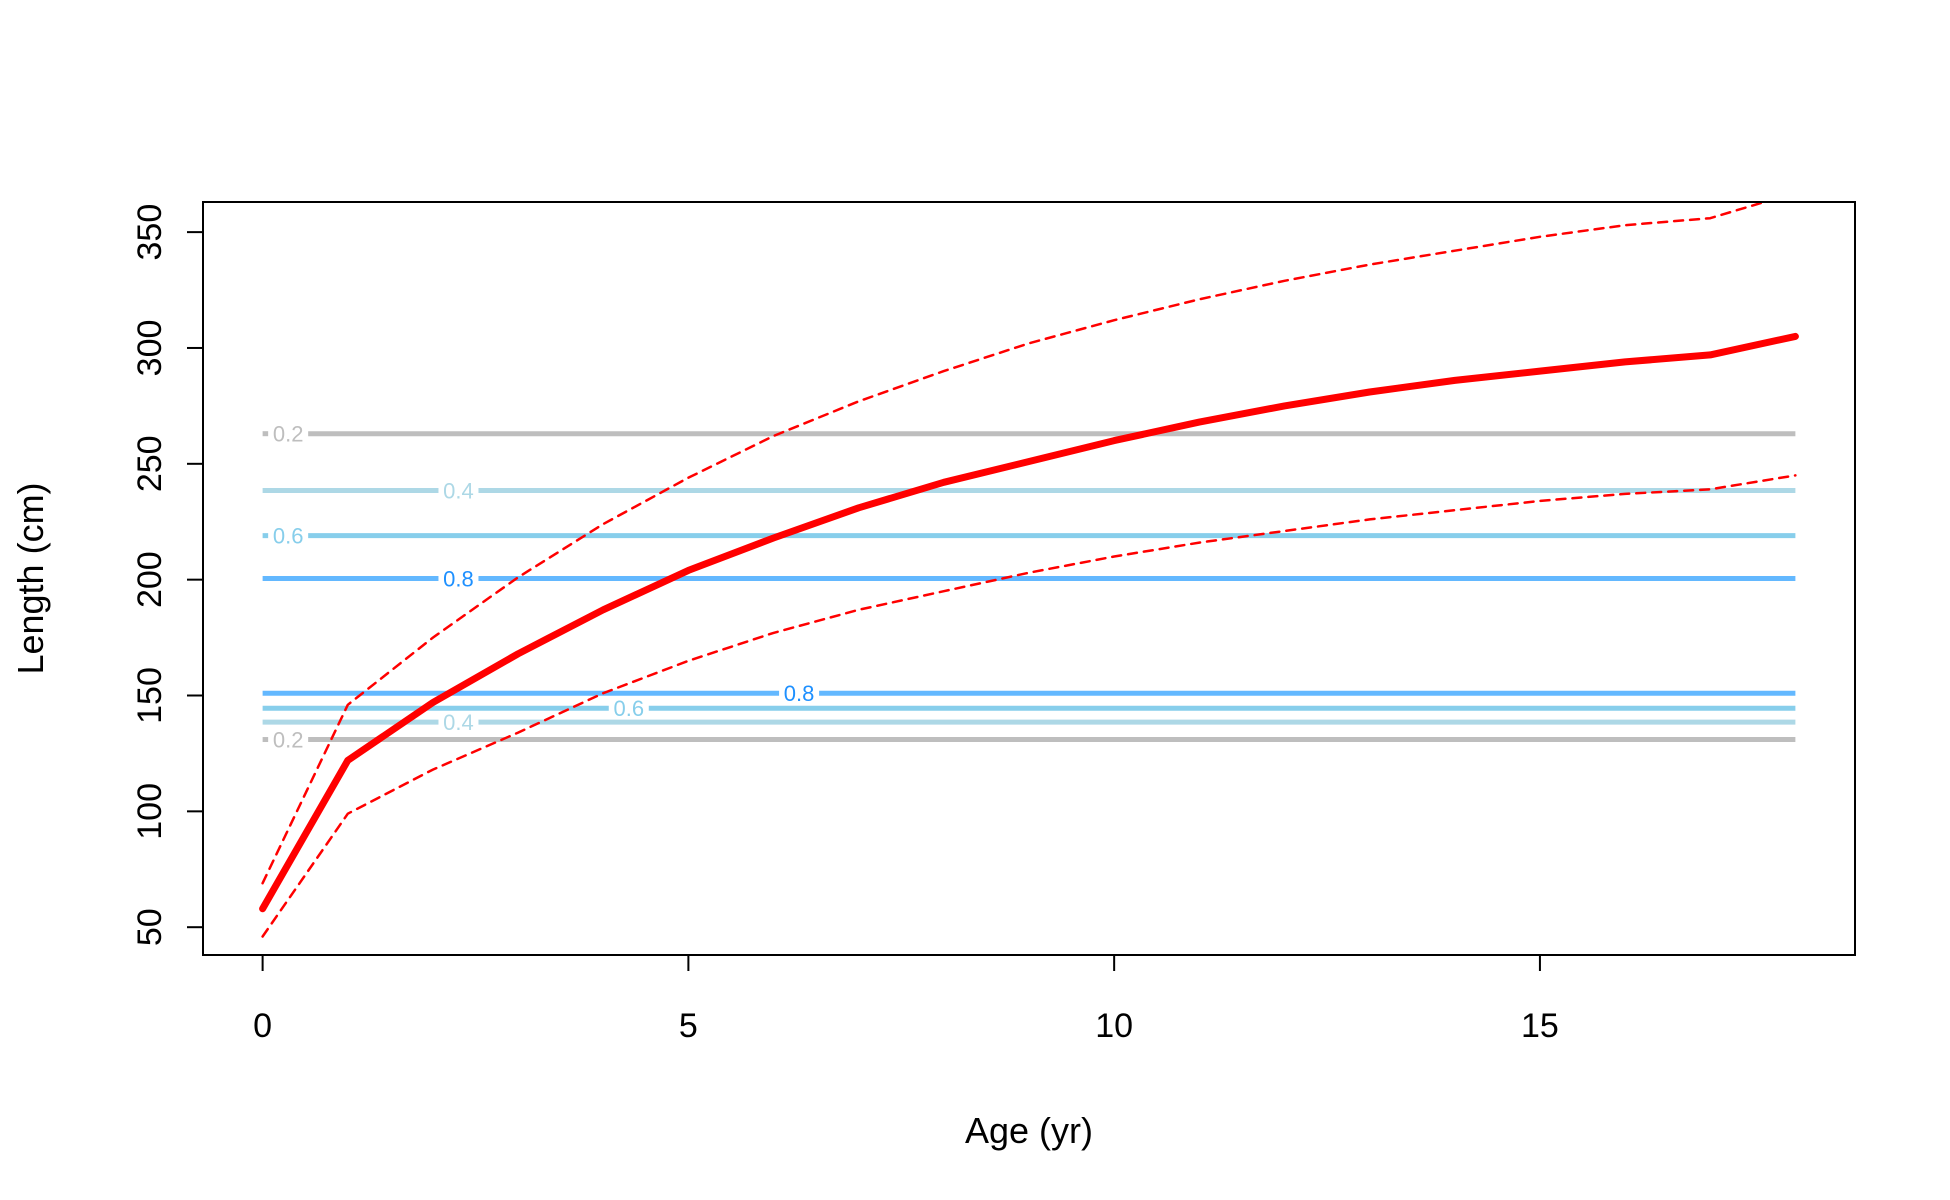 The width and height of the screenshot is (1950, 1200). What do you see at coordinates (262, 1026) in the screenshot?
I see `x-tick-label-0: 0` at bounding box center [262, 1026].